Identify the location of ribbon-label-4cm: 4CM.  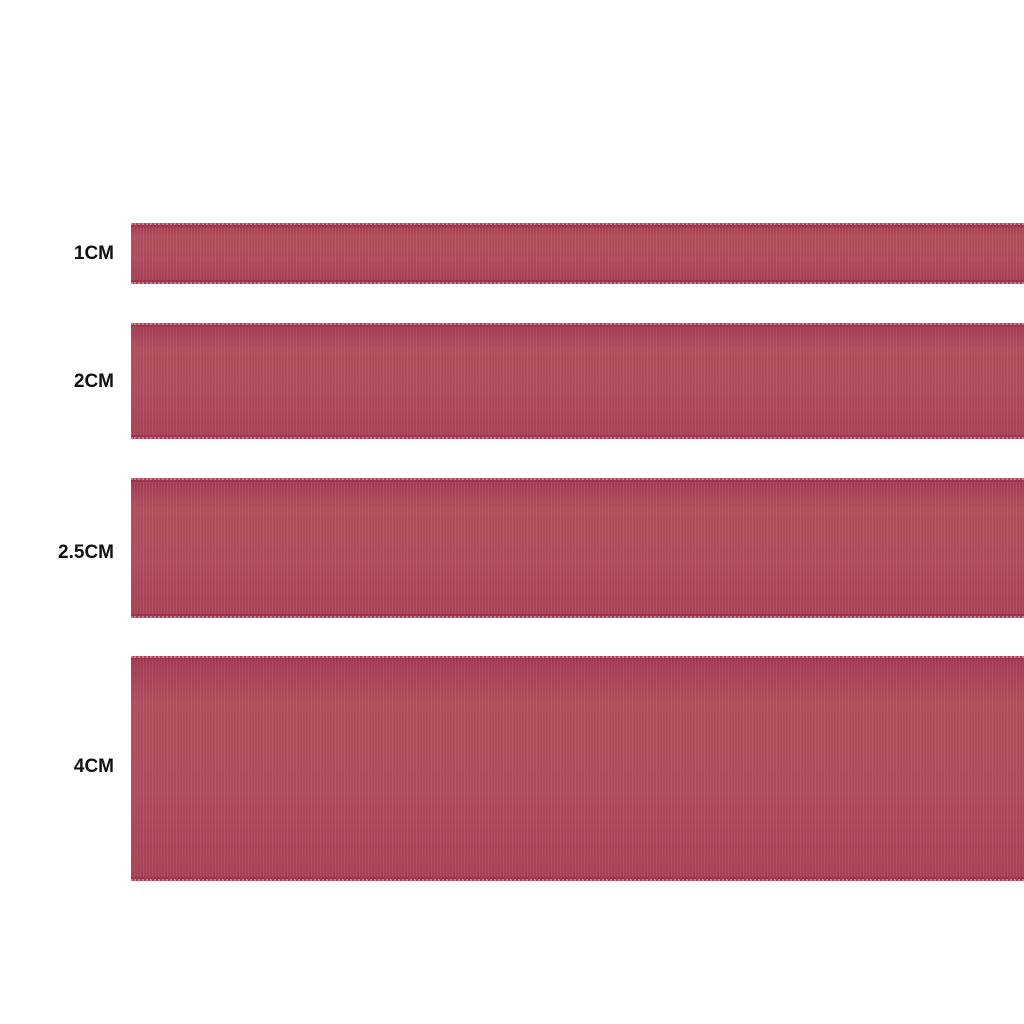
(93, 766).